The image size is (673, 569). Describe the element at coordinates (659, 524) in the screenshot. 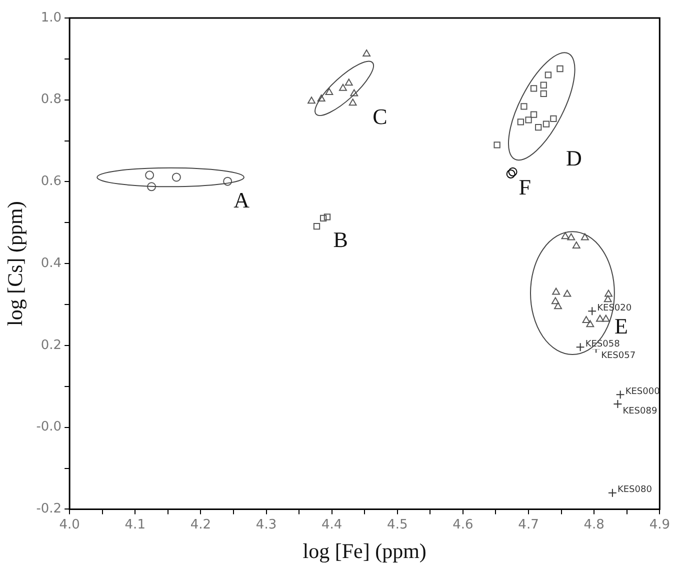

I see `x-tick-label: 4.9` at that location.